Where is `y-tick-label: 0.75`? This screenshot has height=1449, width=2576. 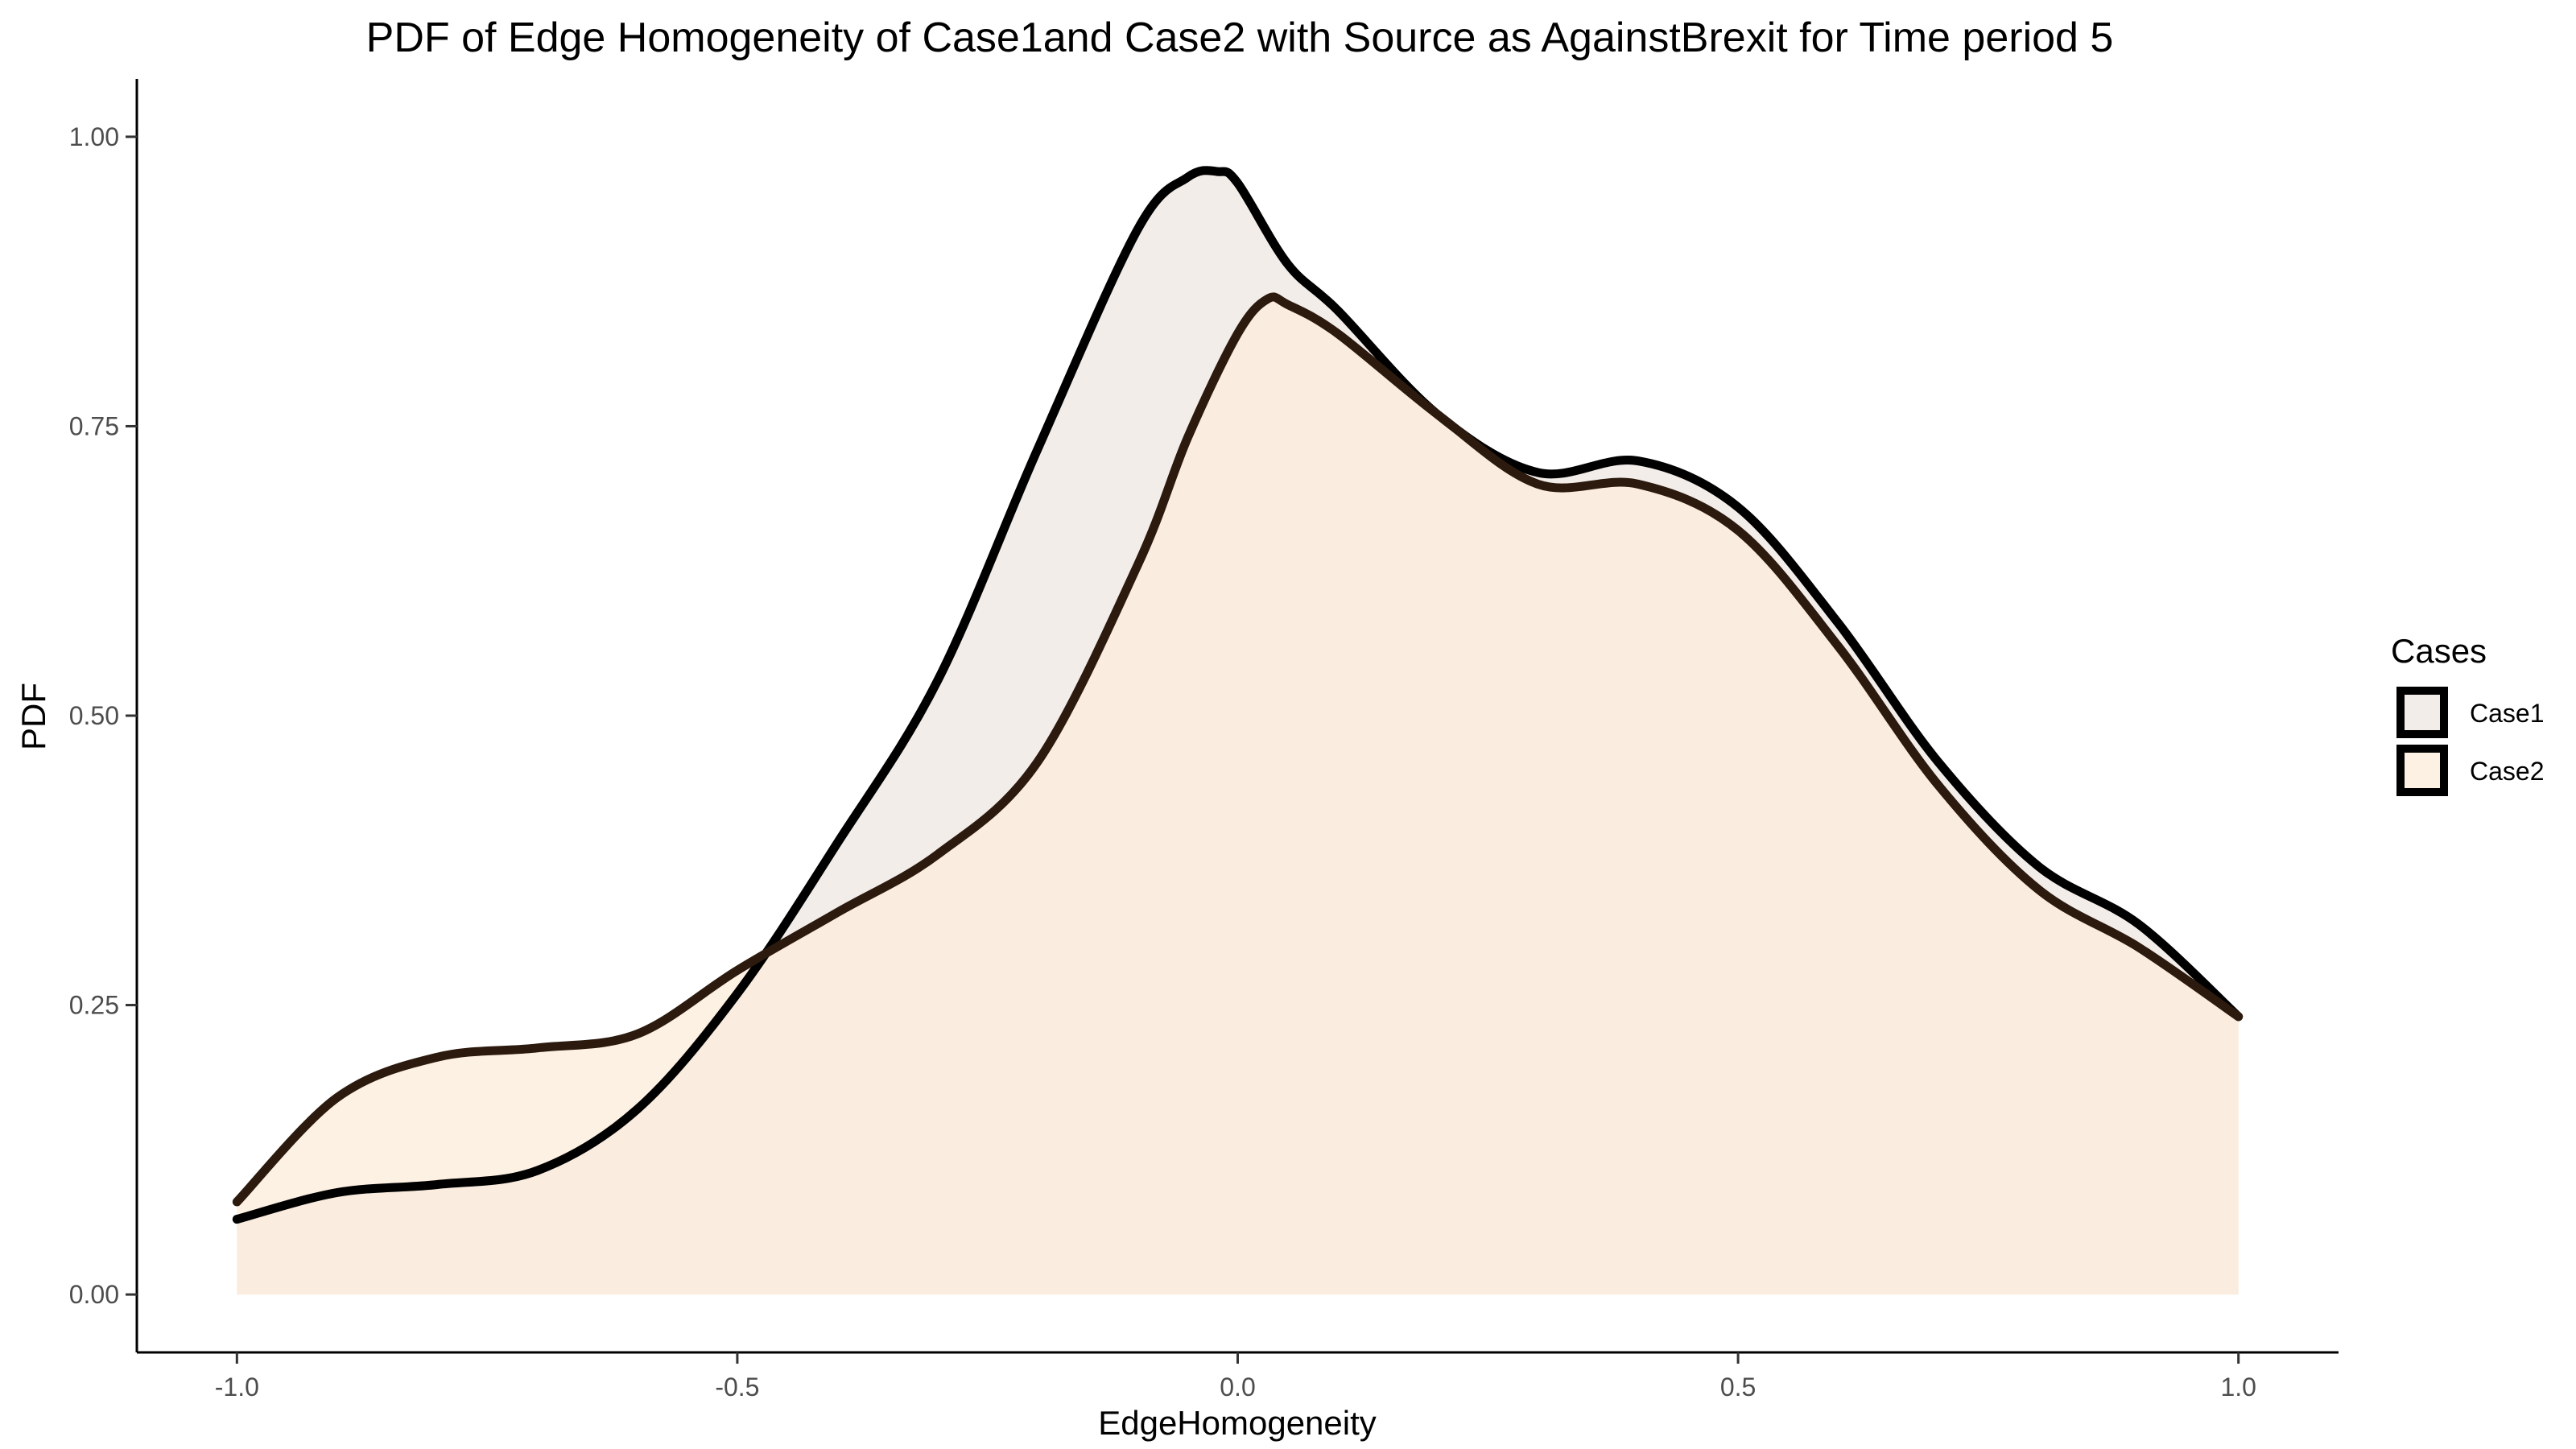
y-tick-label: 0.75 is located at coordinates (94, 425).